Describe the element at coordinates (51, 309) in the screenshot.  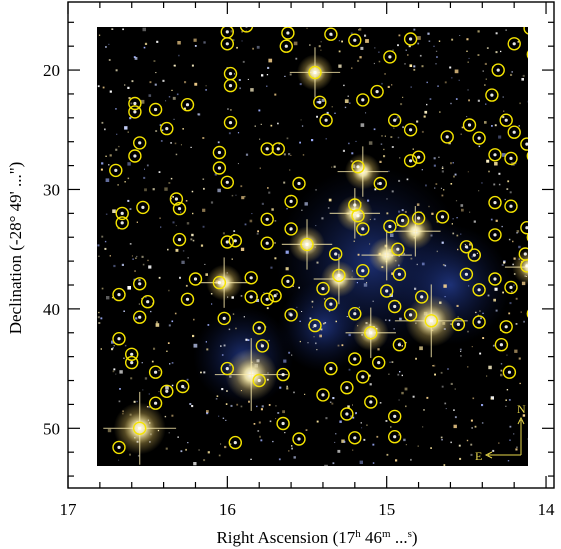
I see `y-tick-label: 40` at that location.